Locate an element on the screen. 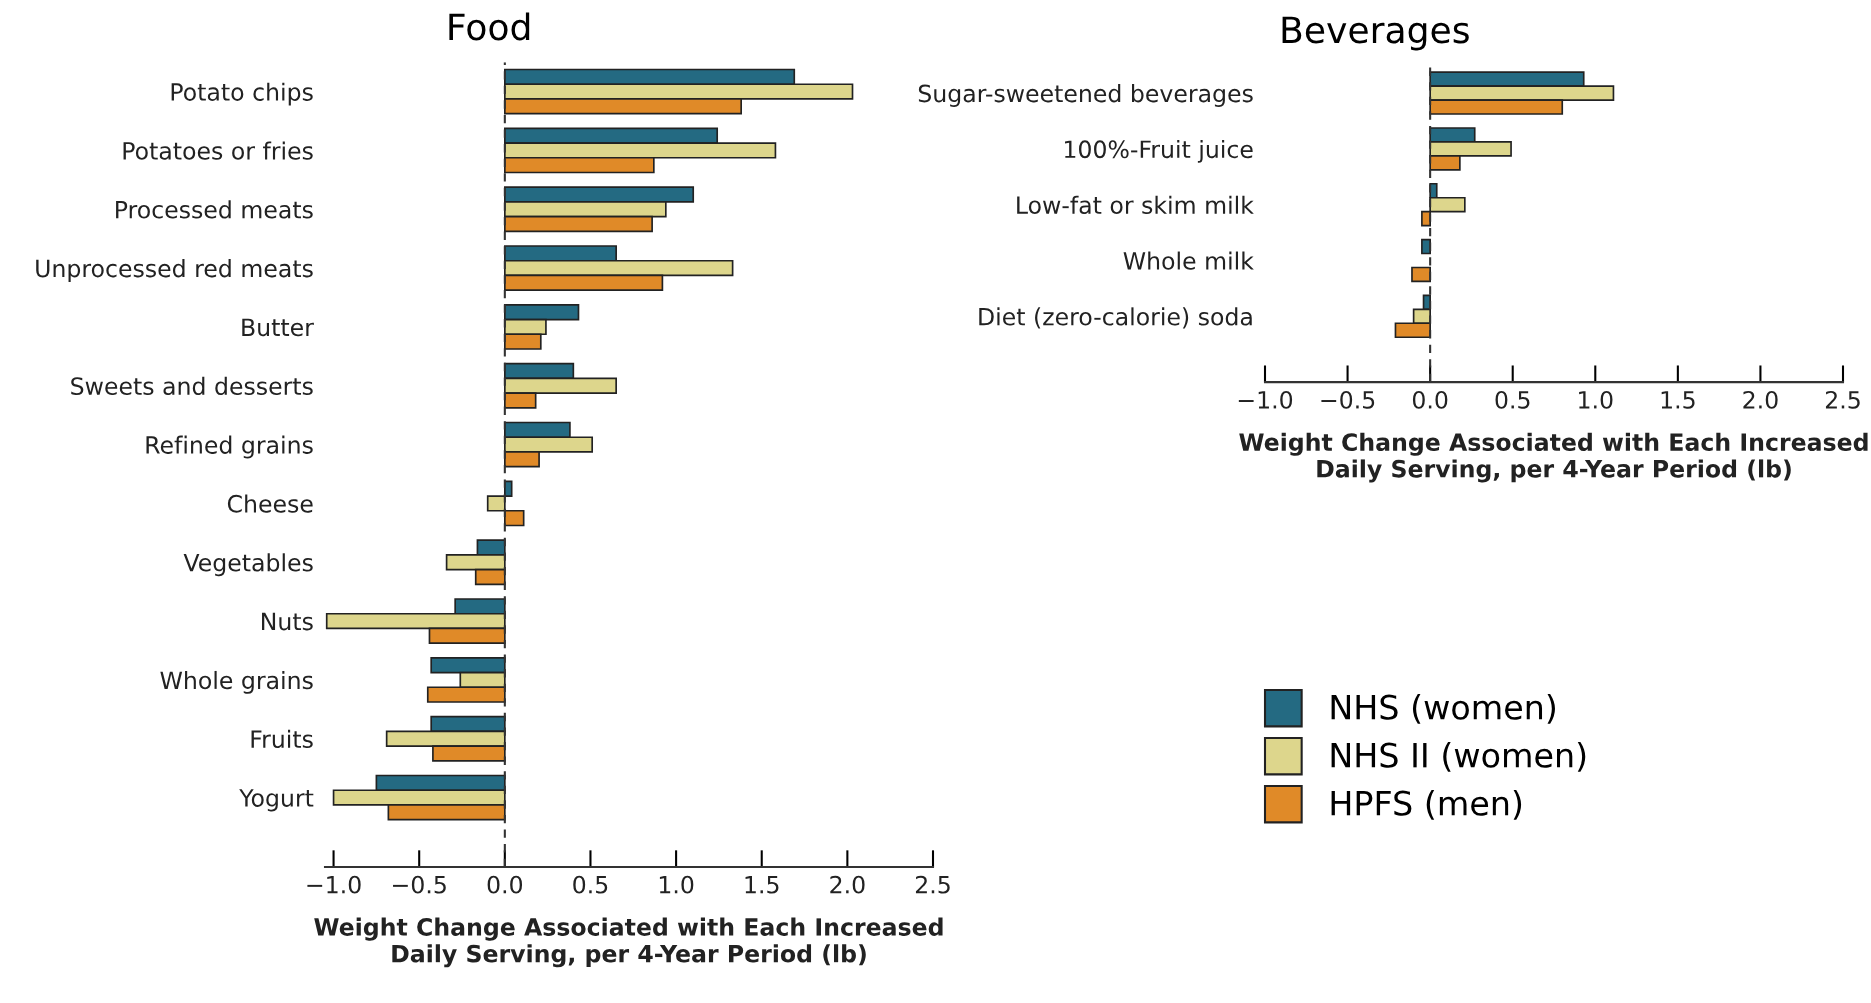  y-tick-label: Sugar-sweetened beverages is located at coordinates (1085, 95).